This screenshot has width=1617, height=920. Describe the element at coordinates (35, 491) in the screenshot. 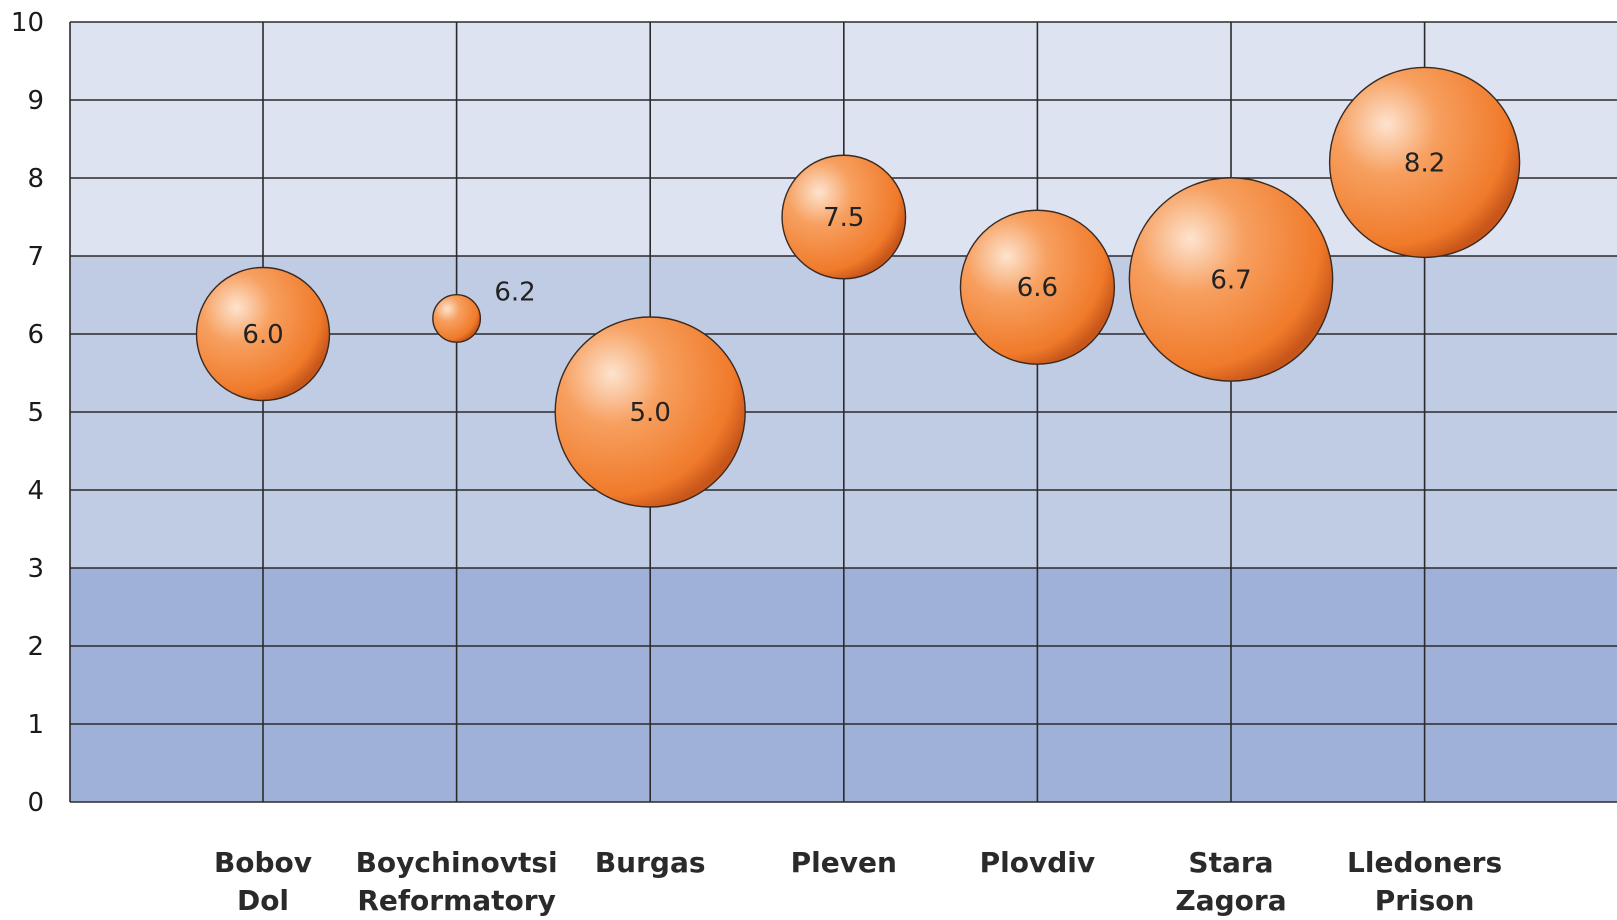

I see `y-tick-label: 4` at that location.